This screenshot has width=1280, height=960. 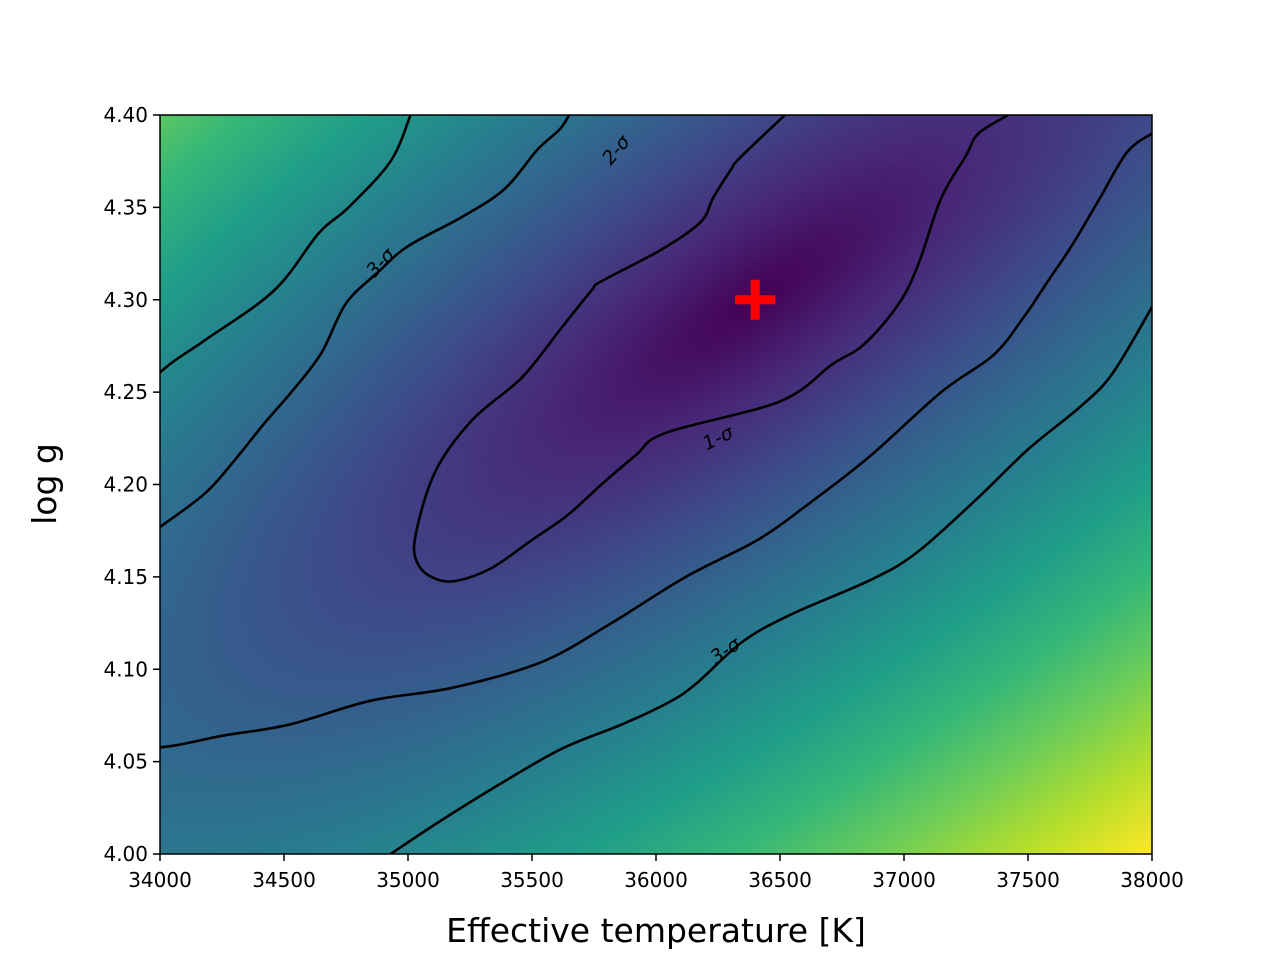 I want to click on y-axis: 4.00 4.05 4.10 4.15 4.20 4.25 4.30 4.35 4.40, so click(x=131, y=484).